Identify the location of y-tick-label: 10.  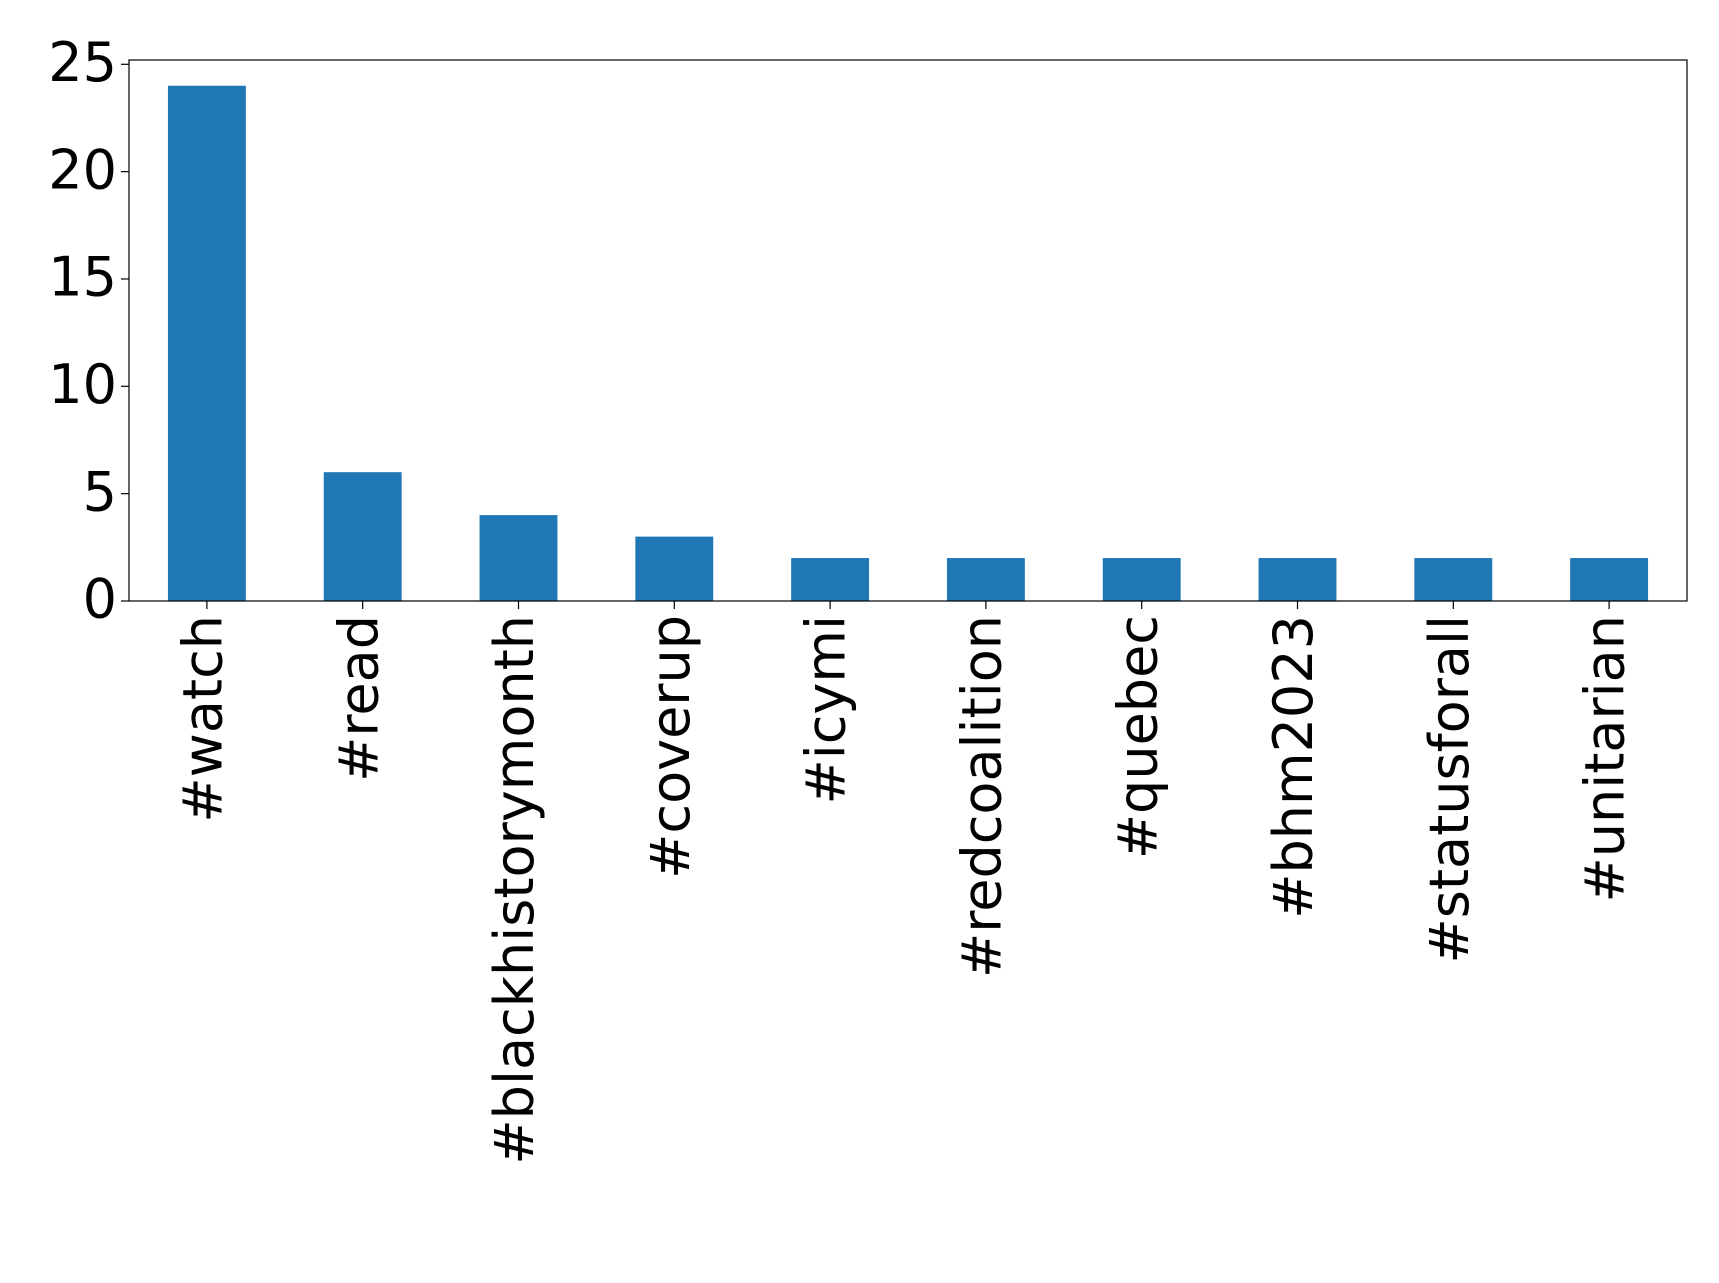
(82, 384).